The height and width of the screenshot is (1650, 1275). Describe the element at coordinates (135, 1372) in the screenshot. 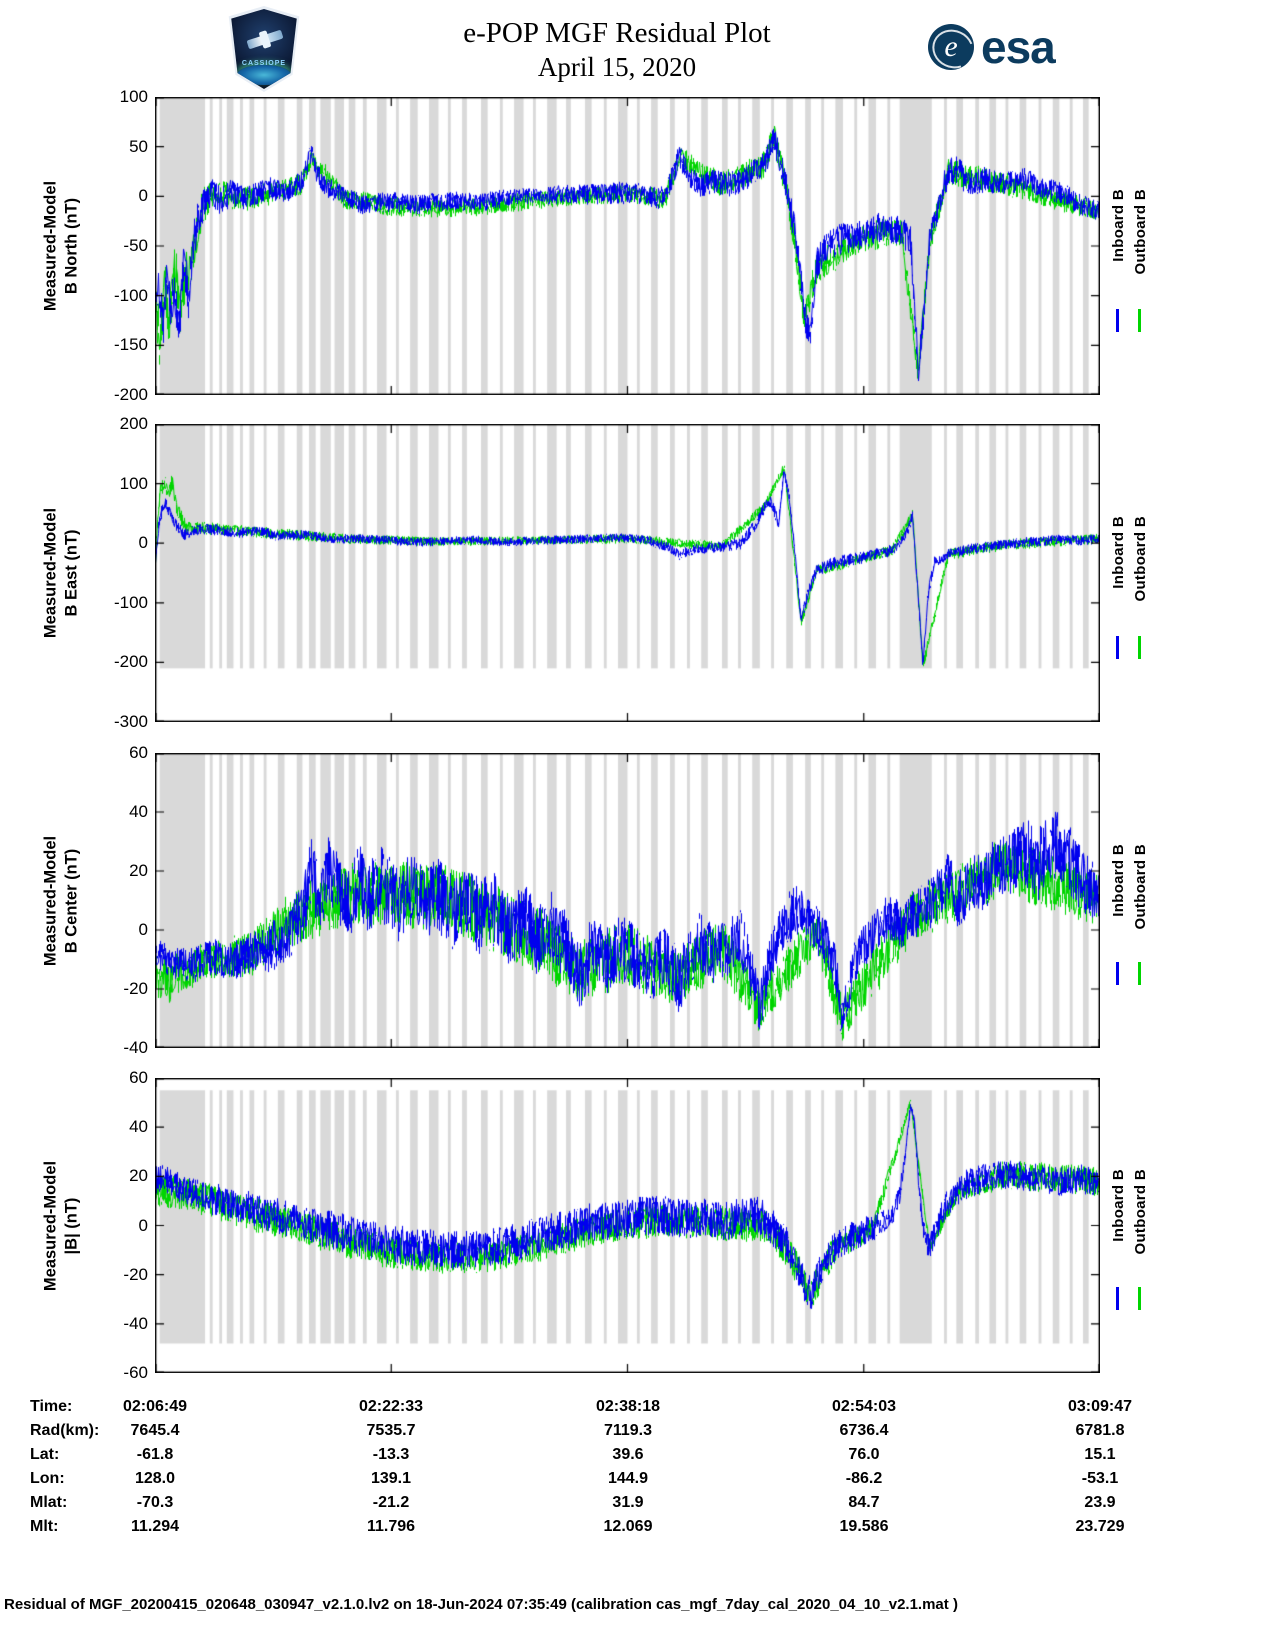

I see `y-tick-label: -60` at that location.